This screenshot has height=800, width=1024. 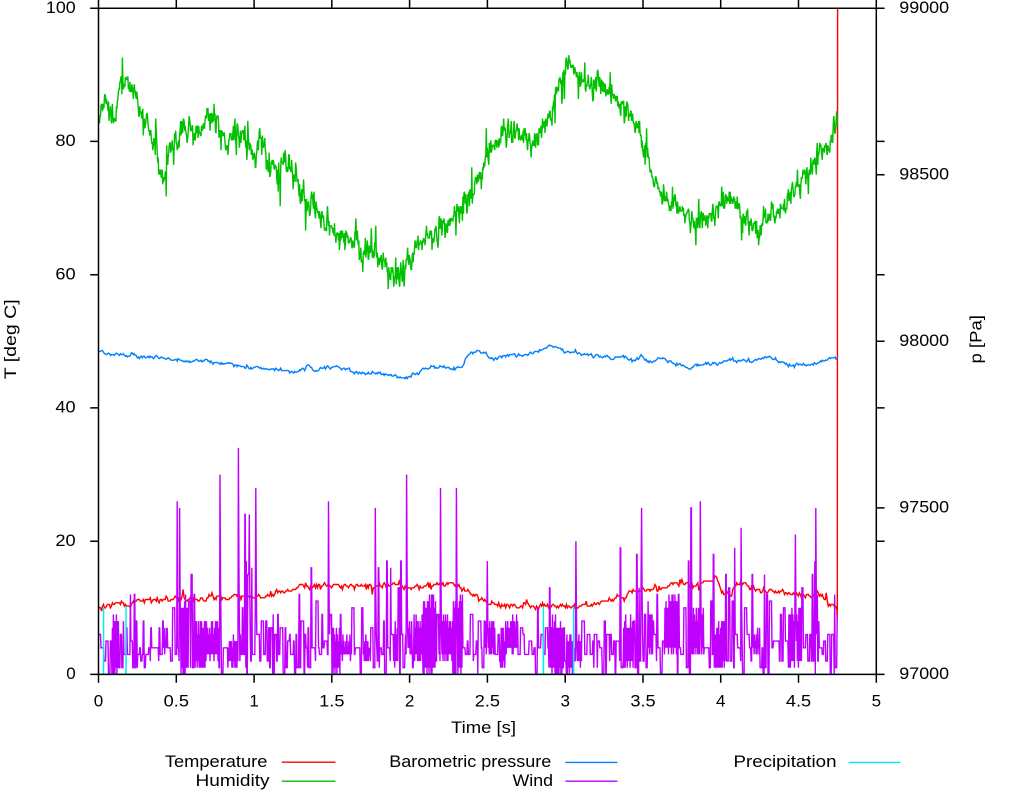 What do you see at coordinates (331, 701) in the screenshot?
I see `svg-text: 1.5` at bounding box center [331, 701].